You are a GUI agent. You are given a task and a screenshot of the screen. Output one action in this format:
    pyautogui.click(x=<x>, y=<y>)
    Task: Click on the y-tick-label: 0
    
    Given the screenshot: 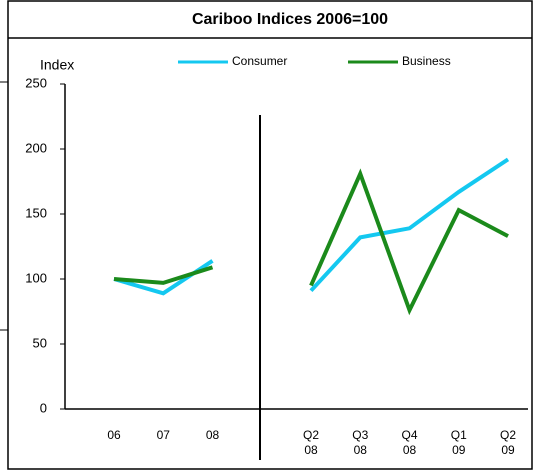 What is the action you would take?
    pyautogui.click(x=43, y=407)
    